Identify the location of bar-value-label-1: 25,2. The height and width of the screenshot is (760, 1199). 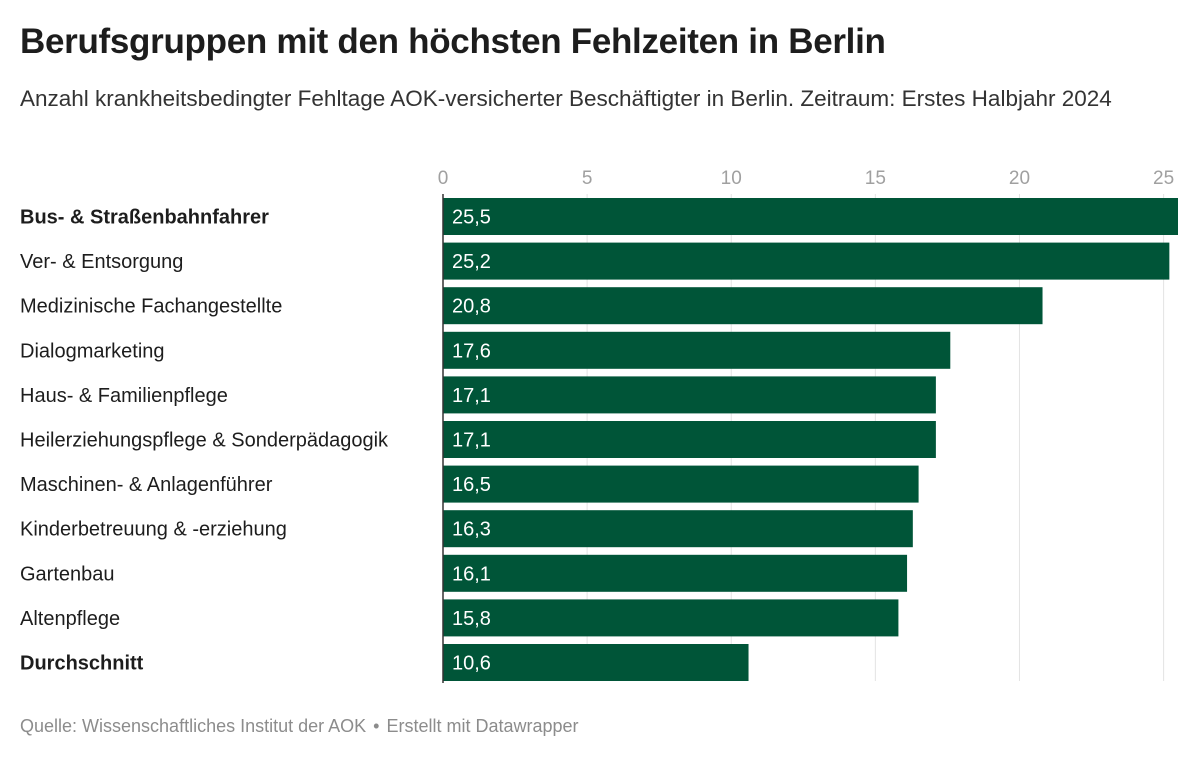
(471, 262).